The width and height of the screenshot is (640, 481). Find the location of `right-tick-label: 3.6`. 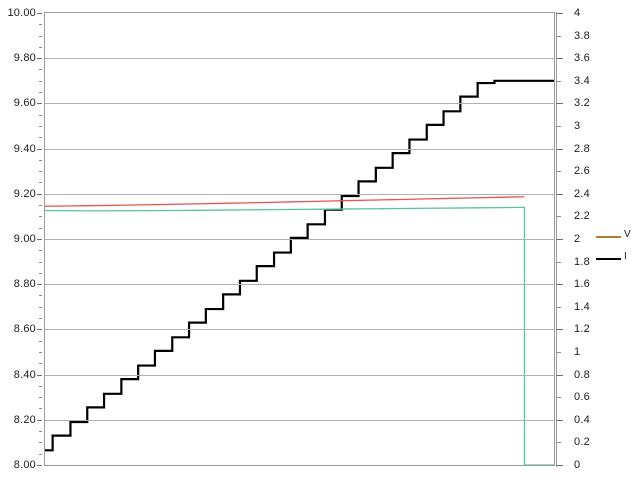

right-tick-label: 3.6 is located at coordinates (582, 58).